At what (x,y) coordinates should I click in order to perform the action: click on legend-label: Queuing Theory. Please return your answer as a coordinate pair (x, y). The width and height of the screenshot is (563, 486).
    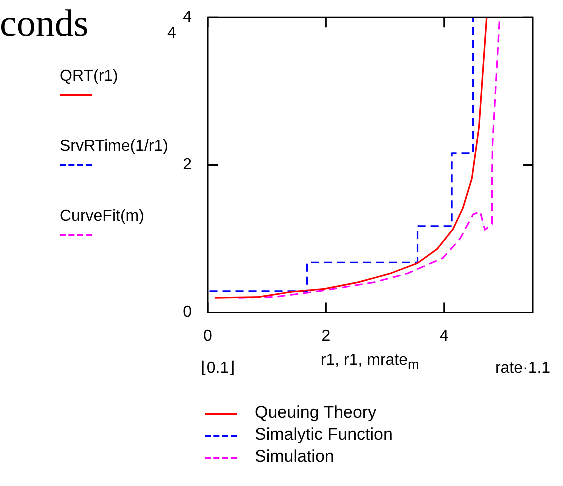
    Looking at the image, I should click on (316, 412).